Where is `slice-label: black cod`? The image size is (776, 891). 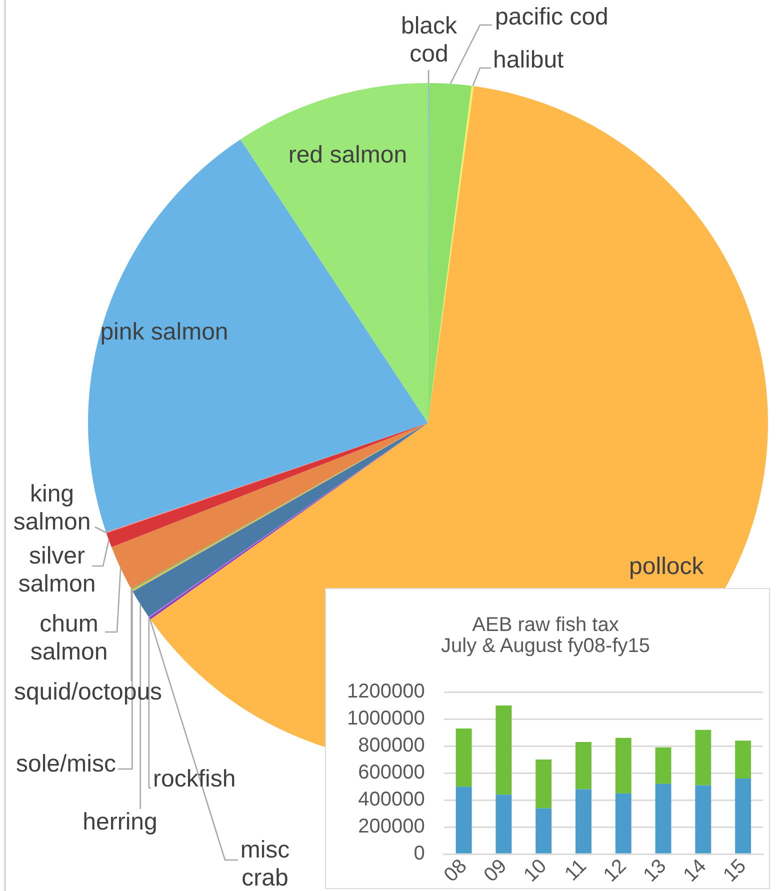 slice-label: black cod is located at coordinates (429, 40).